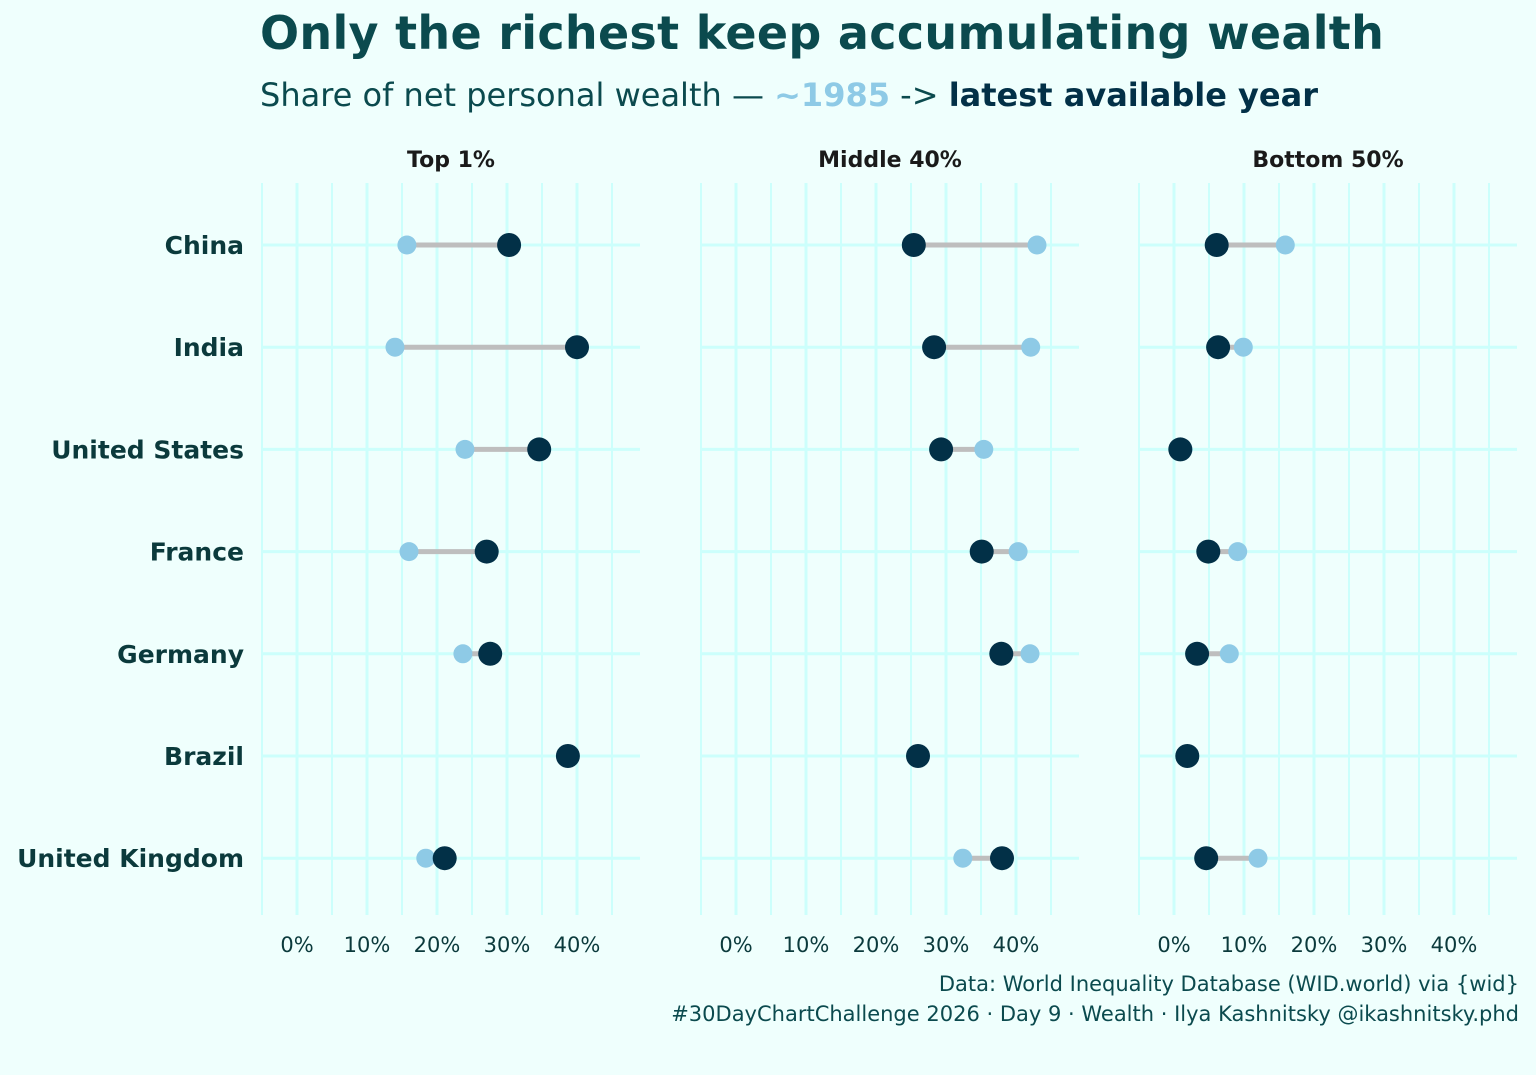 The height and width of the screenshot is (1075, 1536). What do you see at coordinates (832, 95) in the screenshot?
I see `subtitle-early-legend: ~1985` at bounding box center [832, 95].